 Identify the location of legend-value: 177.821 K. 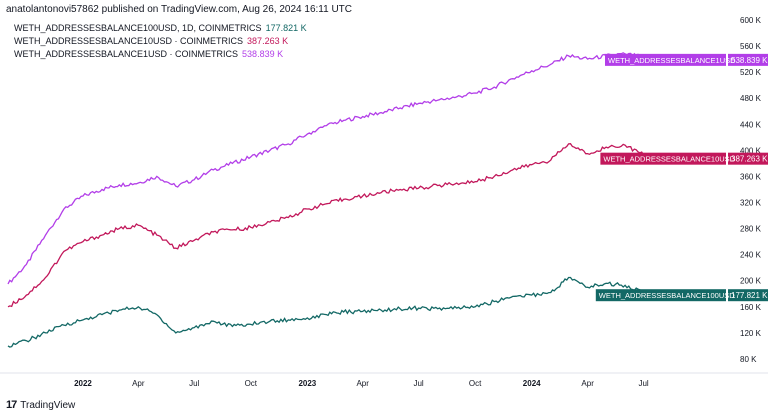
(286, 28).